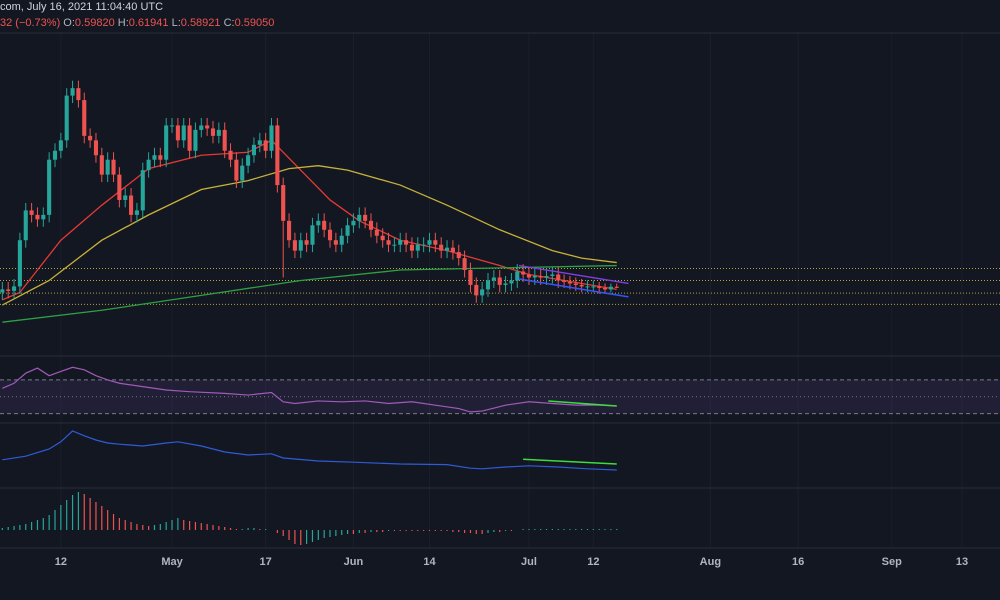  Describe the element at coordinates (962, 562) in the screenshot. I see `x-tick-label: 13` at that location.